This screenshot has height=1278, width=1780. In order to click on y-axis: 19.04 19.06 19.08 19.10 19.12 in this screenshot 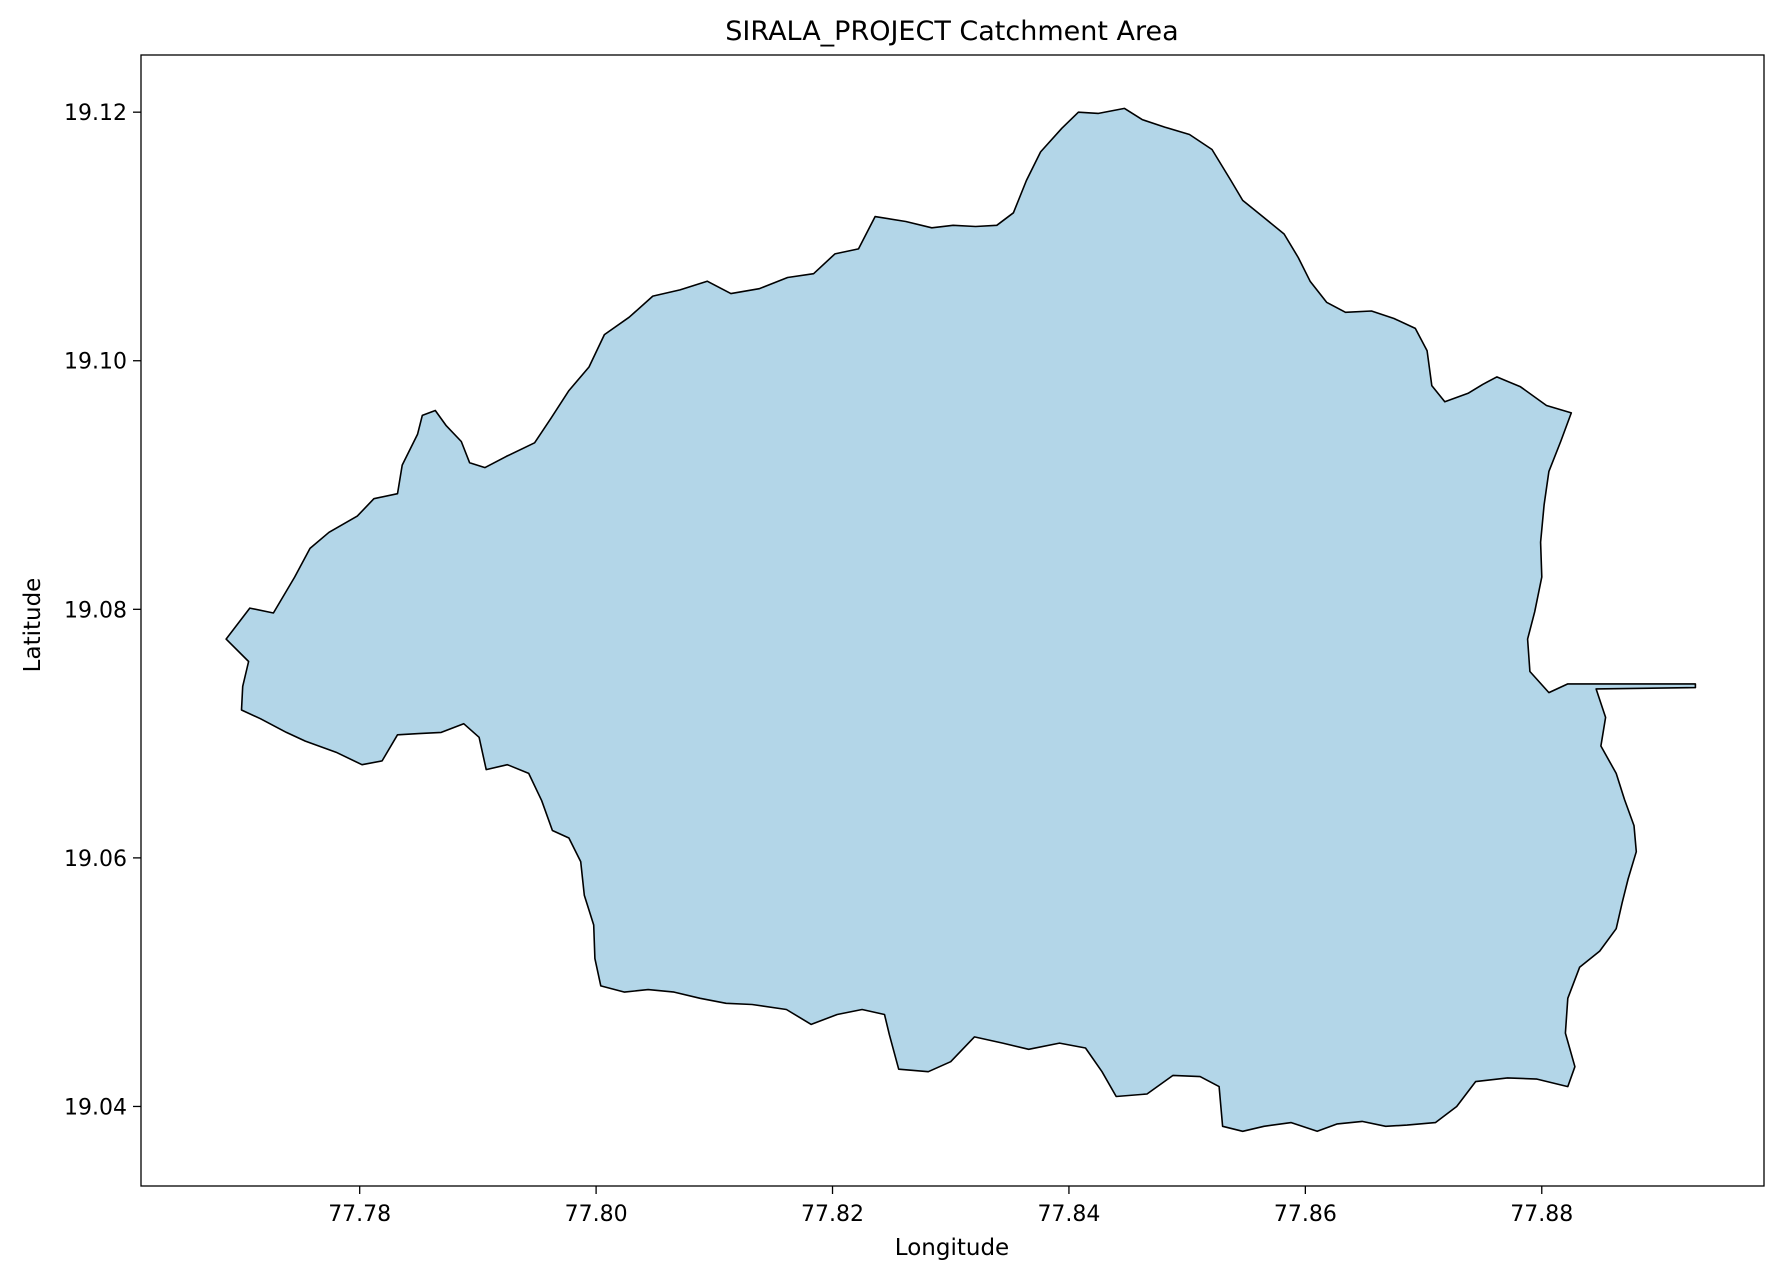, I will do `click(102, 610)`.